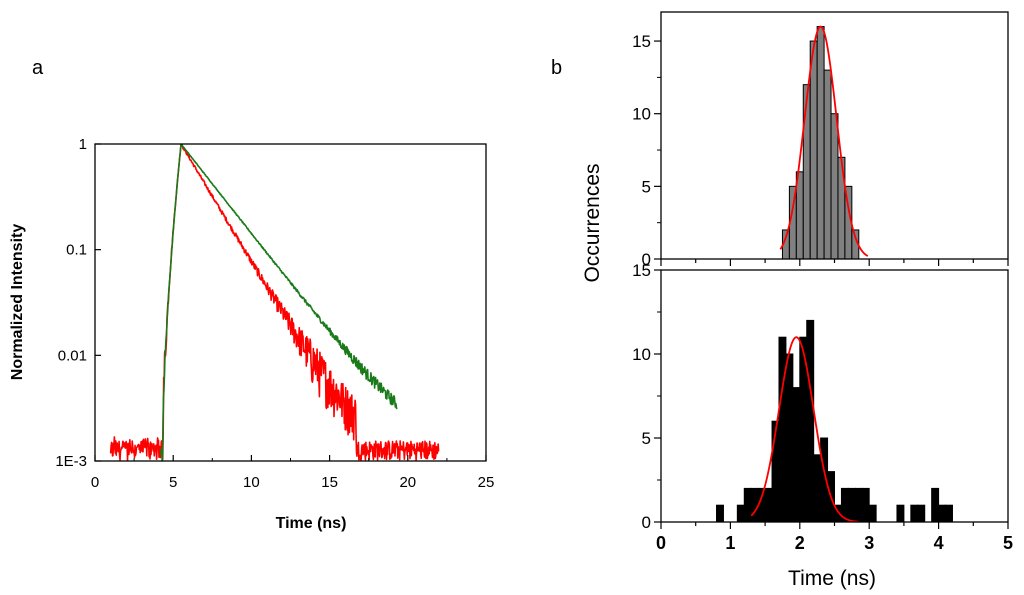 This screenshot has width=1024, height=595. I want to click on panel-b-bottom-fit, so click(804, 429).